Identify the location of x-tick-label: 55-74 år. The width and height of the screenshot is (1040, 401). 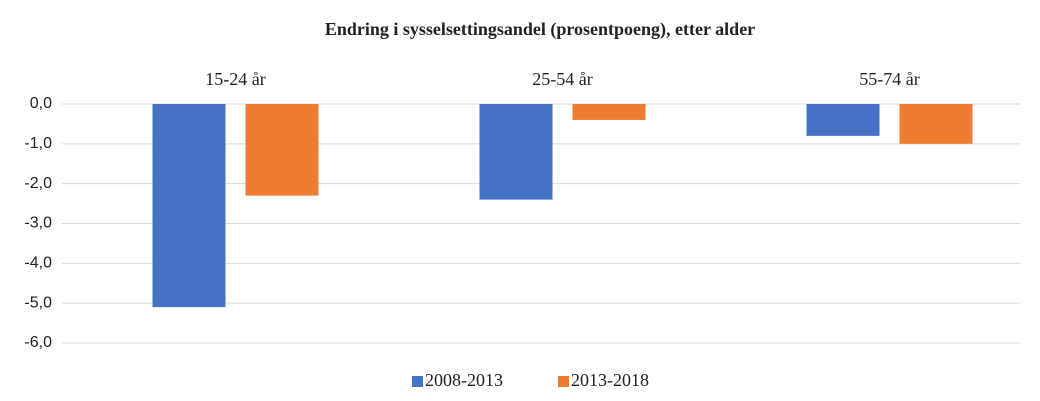
(889, 79).